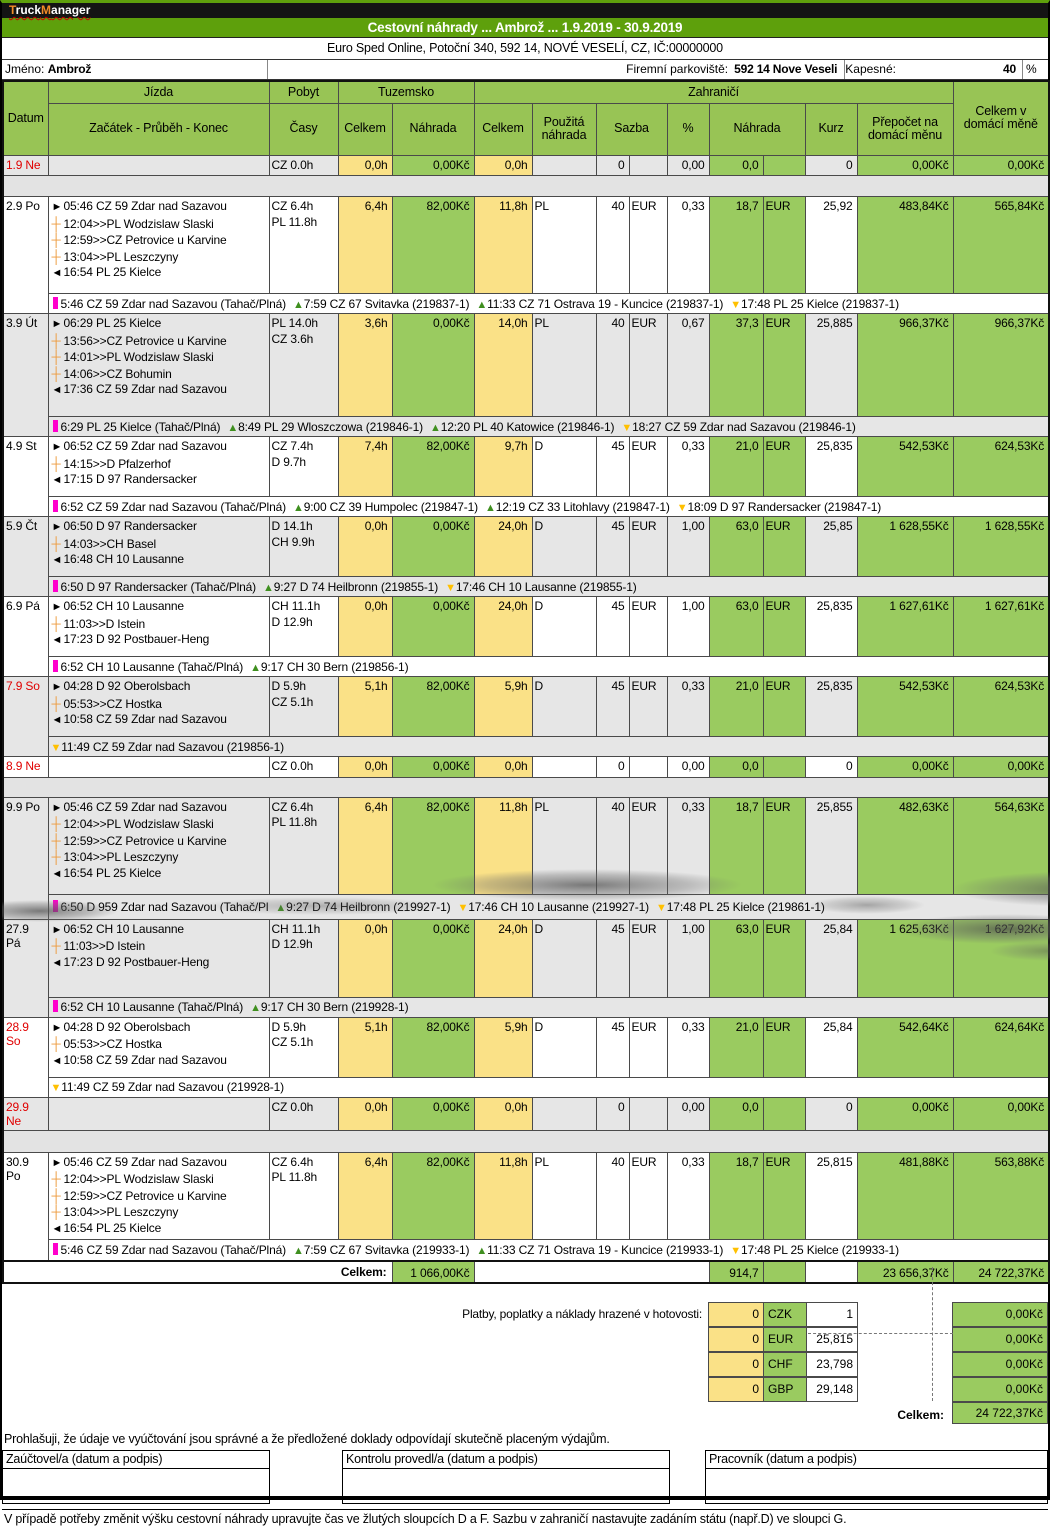  Describe the element at coordinates (1001, 547) in the screenshot. I see `cell-day-total: 1 628,55Kč` at that location.